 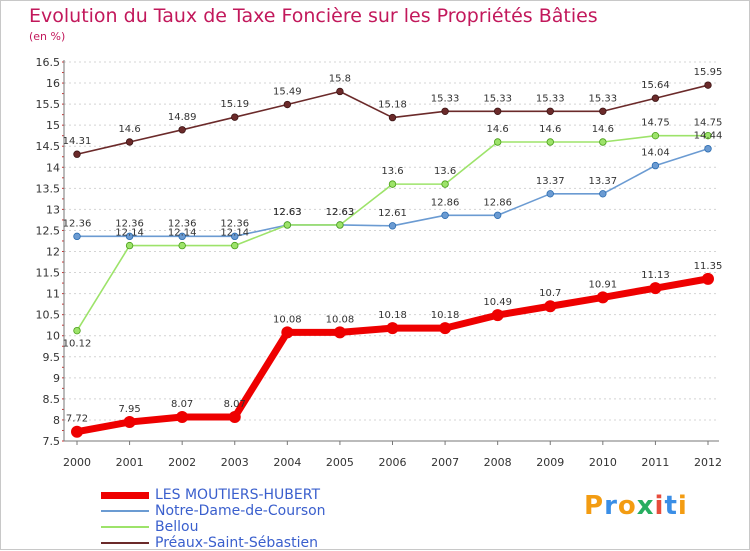 I want to click on y-tick-label: 10, so click(x=53, y=336).